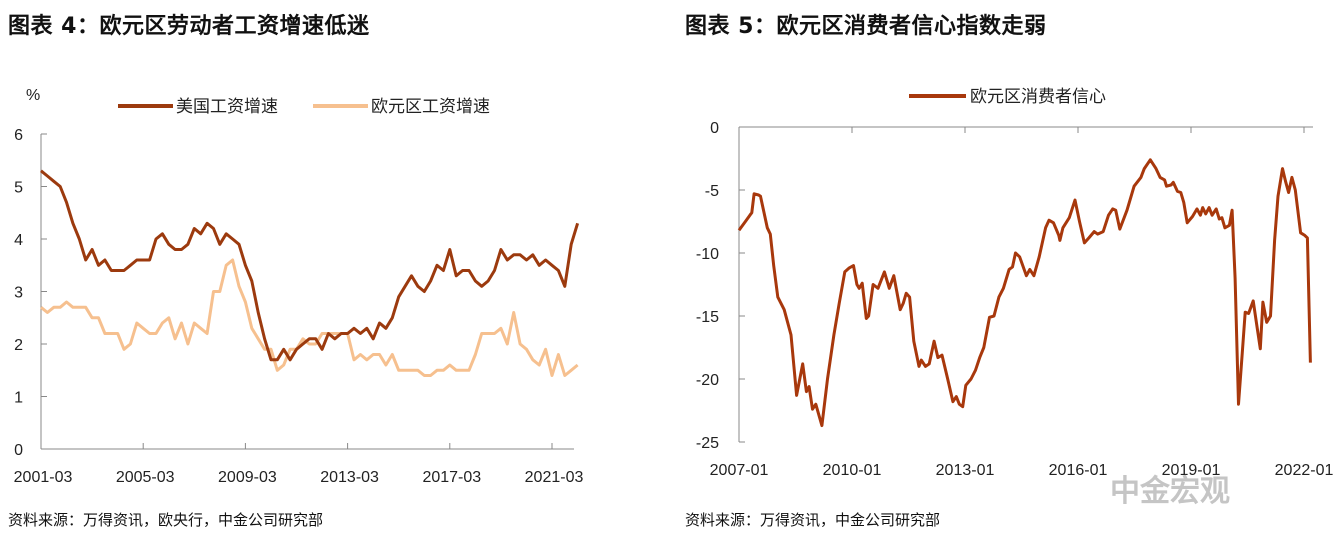 The image size is (1344, 540). Describe the element at coordinates (43, 477) in the screenshot. I see `x-tick-label: 2001-03` at that location.